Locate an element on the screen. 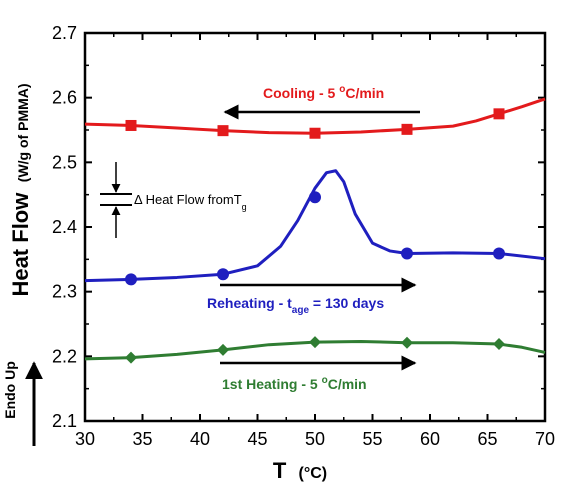 The width and height of the screenshot is (569, 494). y-axis-label: Heat Flow is located at coordinates (20, 244).